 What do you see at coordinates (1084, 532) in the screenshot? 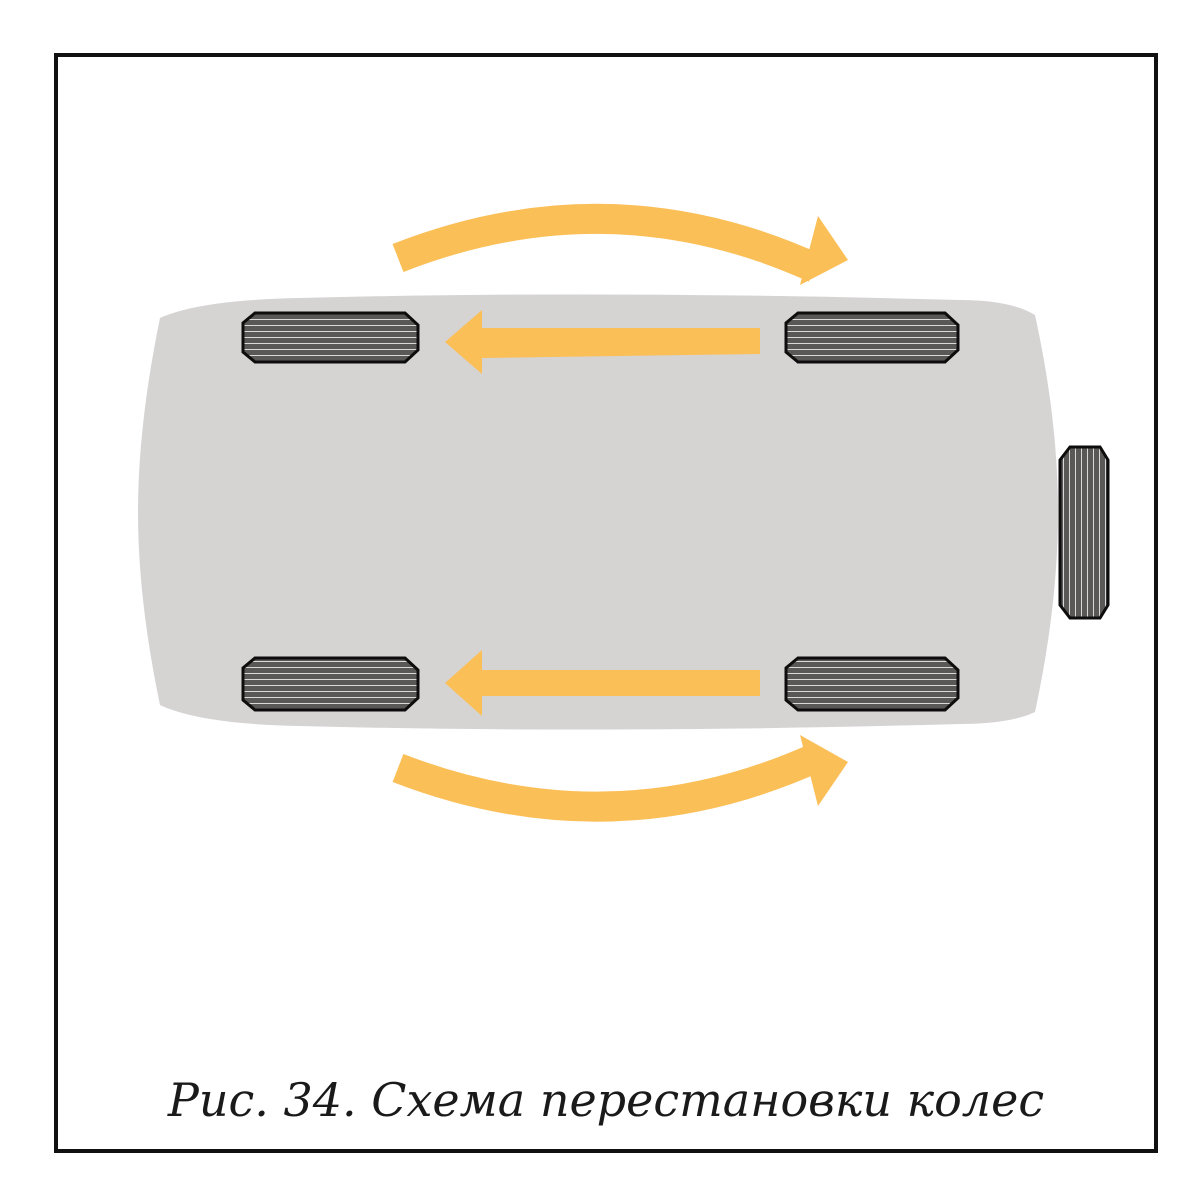
I see `spare-tire-icon` at bounding box center [1084, 532].